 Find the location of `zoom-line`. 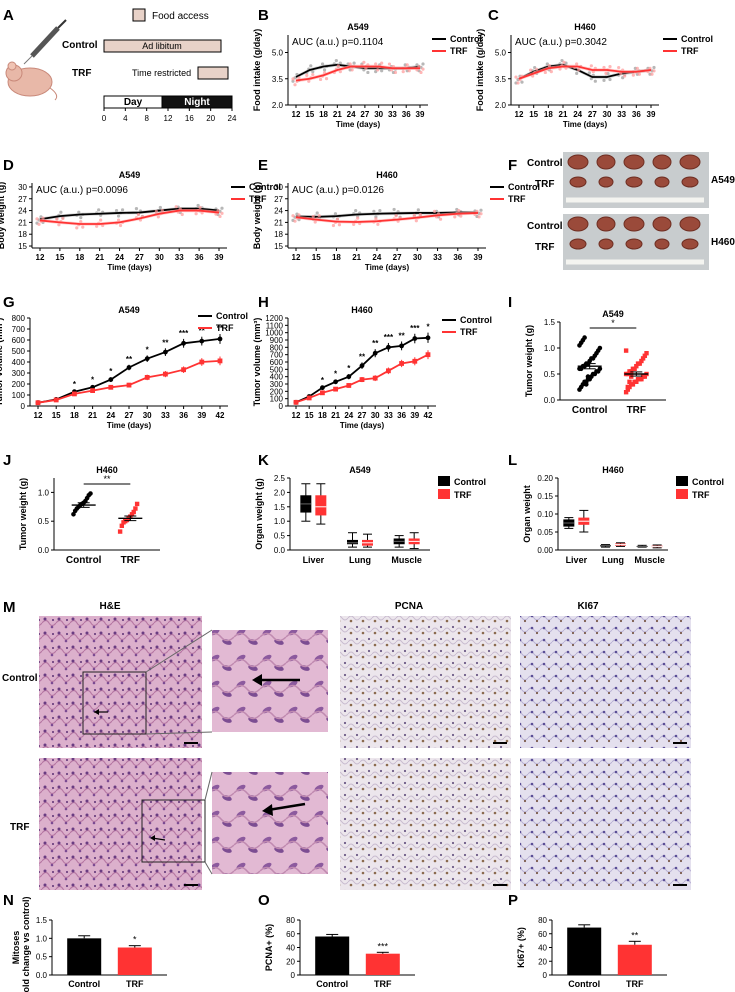

zoom-line is located at coordinates (208, 786).